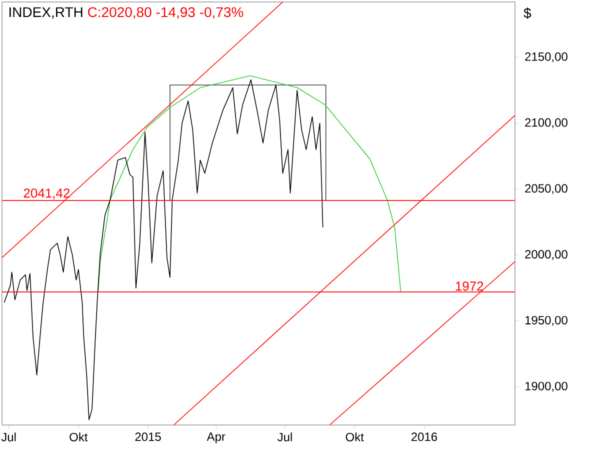 The image size is (595, 450). Describe the element at coordinates (470, 286) in the screenshot. I see `ref-line-label: 1972` at that location.